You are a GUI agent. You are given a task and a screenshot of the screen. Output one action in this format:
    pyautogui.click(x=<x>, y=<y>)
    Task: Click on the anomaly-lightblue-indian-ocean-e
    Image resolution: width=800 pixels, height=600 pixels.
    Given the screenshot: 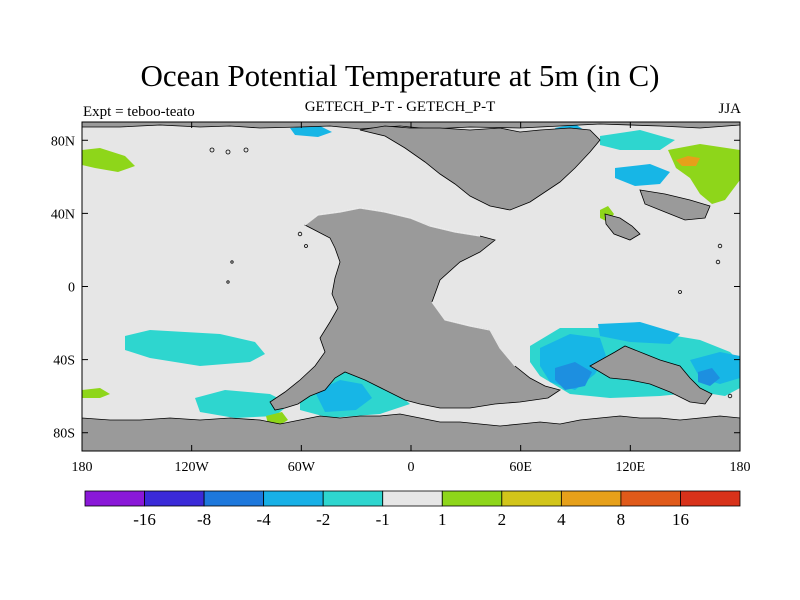 What is the action you would take?
    pyautogui.click(x=639, y=333)
    